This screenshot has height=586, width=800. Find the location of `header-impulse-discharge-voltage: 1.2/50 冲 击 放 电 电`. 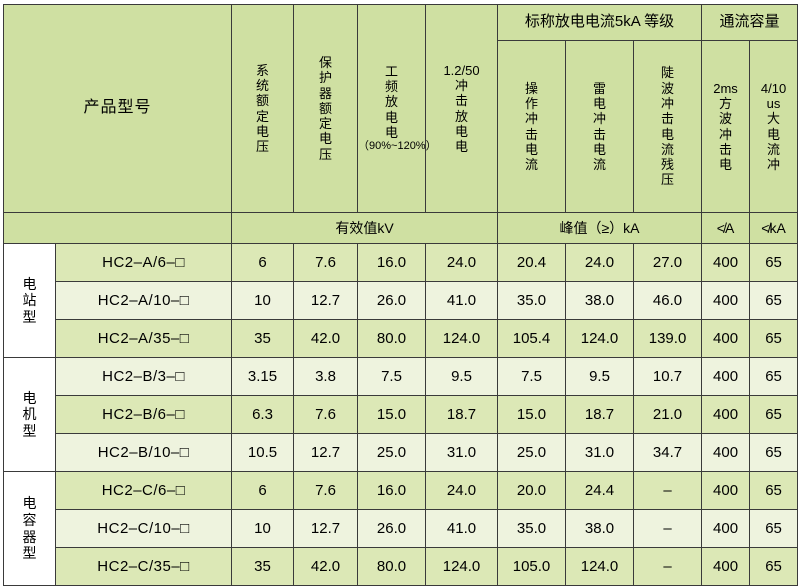

header-impulse-discharge-voltage: 1.2/50 冲 击 放 电 电 is located at coordinates (462, 108).